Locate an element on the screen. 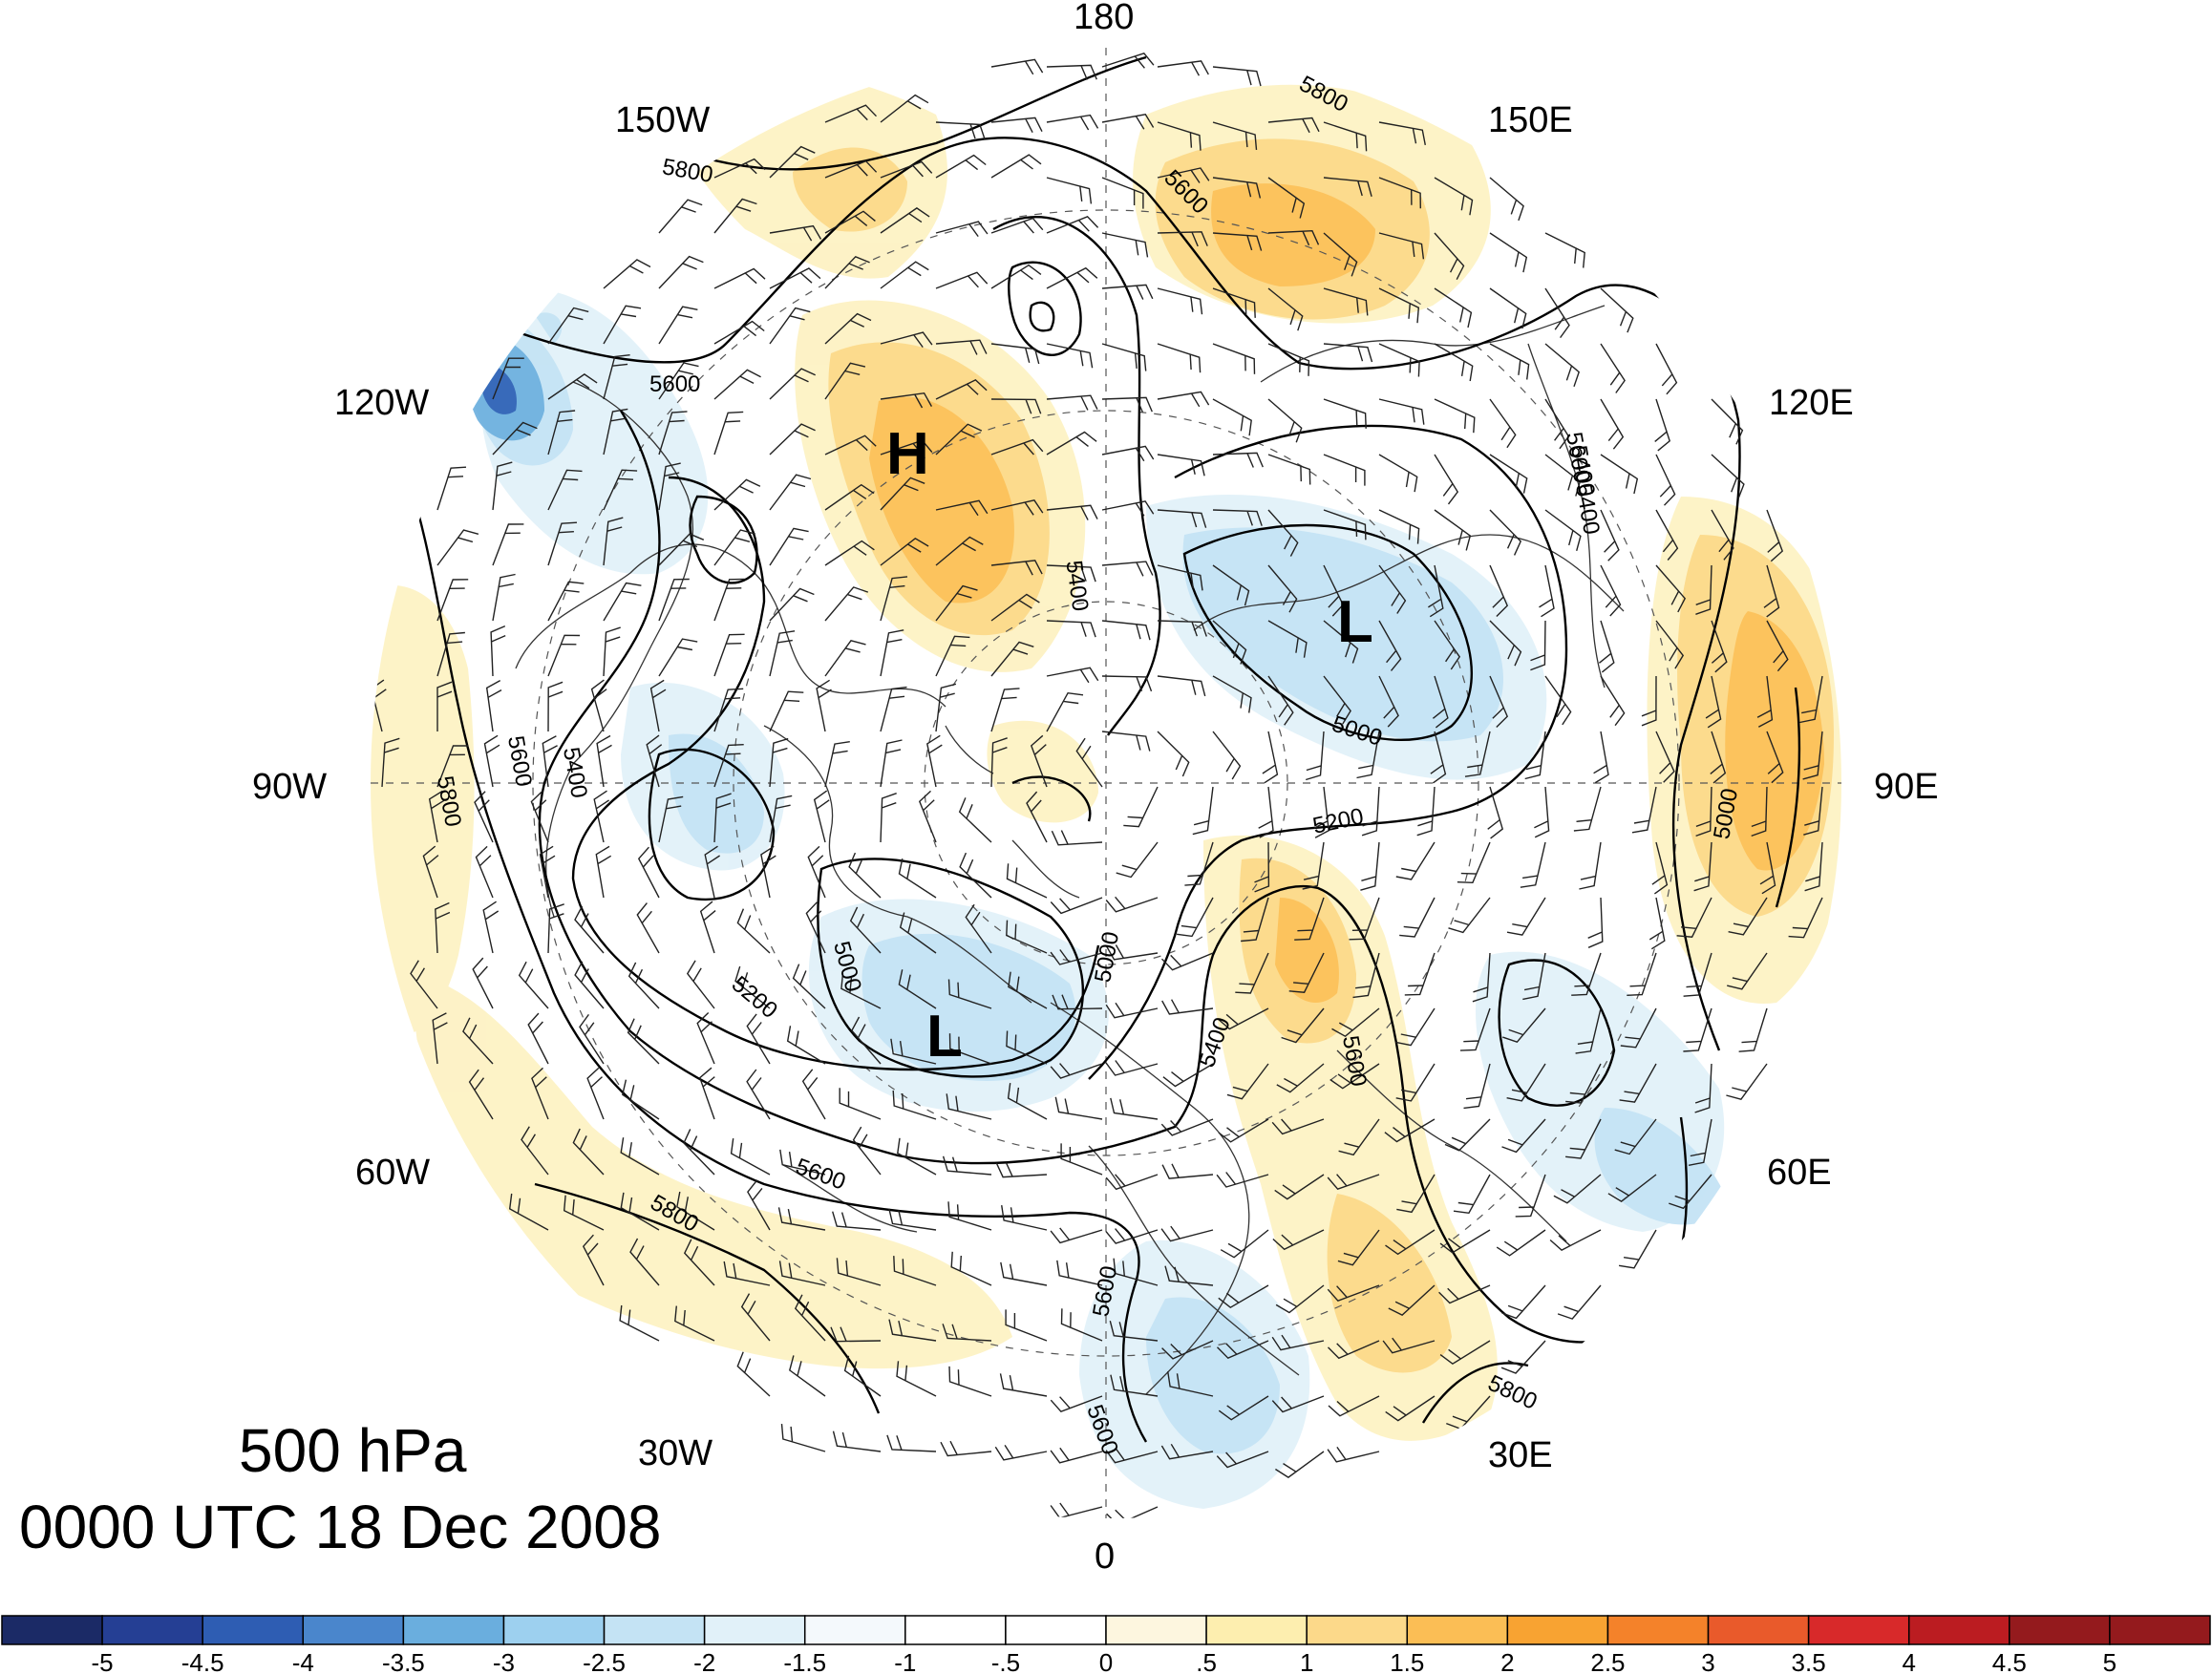 The image size is (2212, 1674). valid-time-title: 0000 UTC 18 Dec 2008 is located at coordinates (340, 1527).